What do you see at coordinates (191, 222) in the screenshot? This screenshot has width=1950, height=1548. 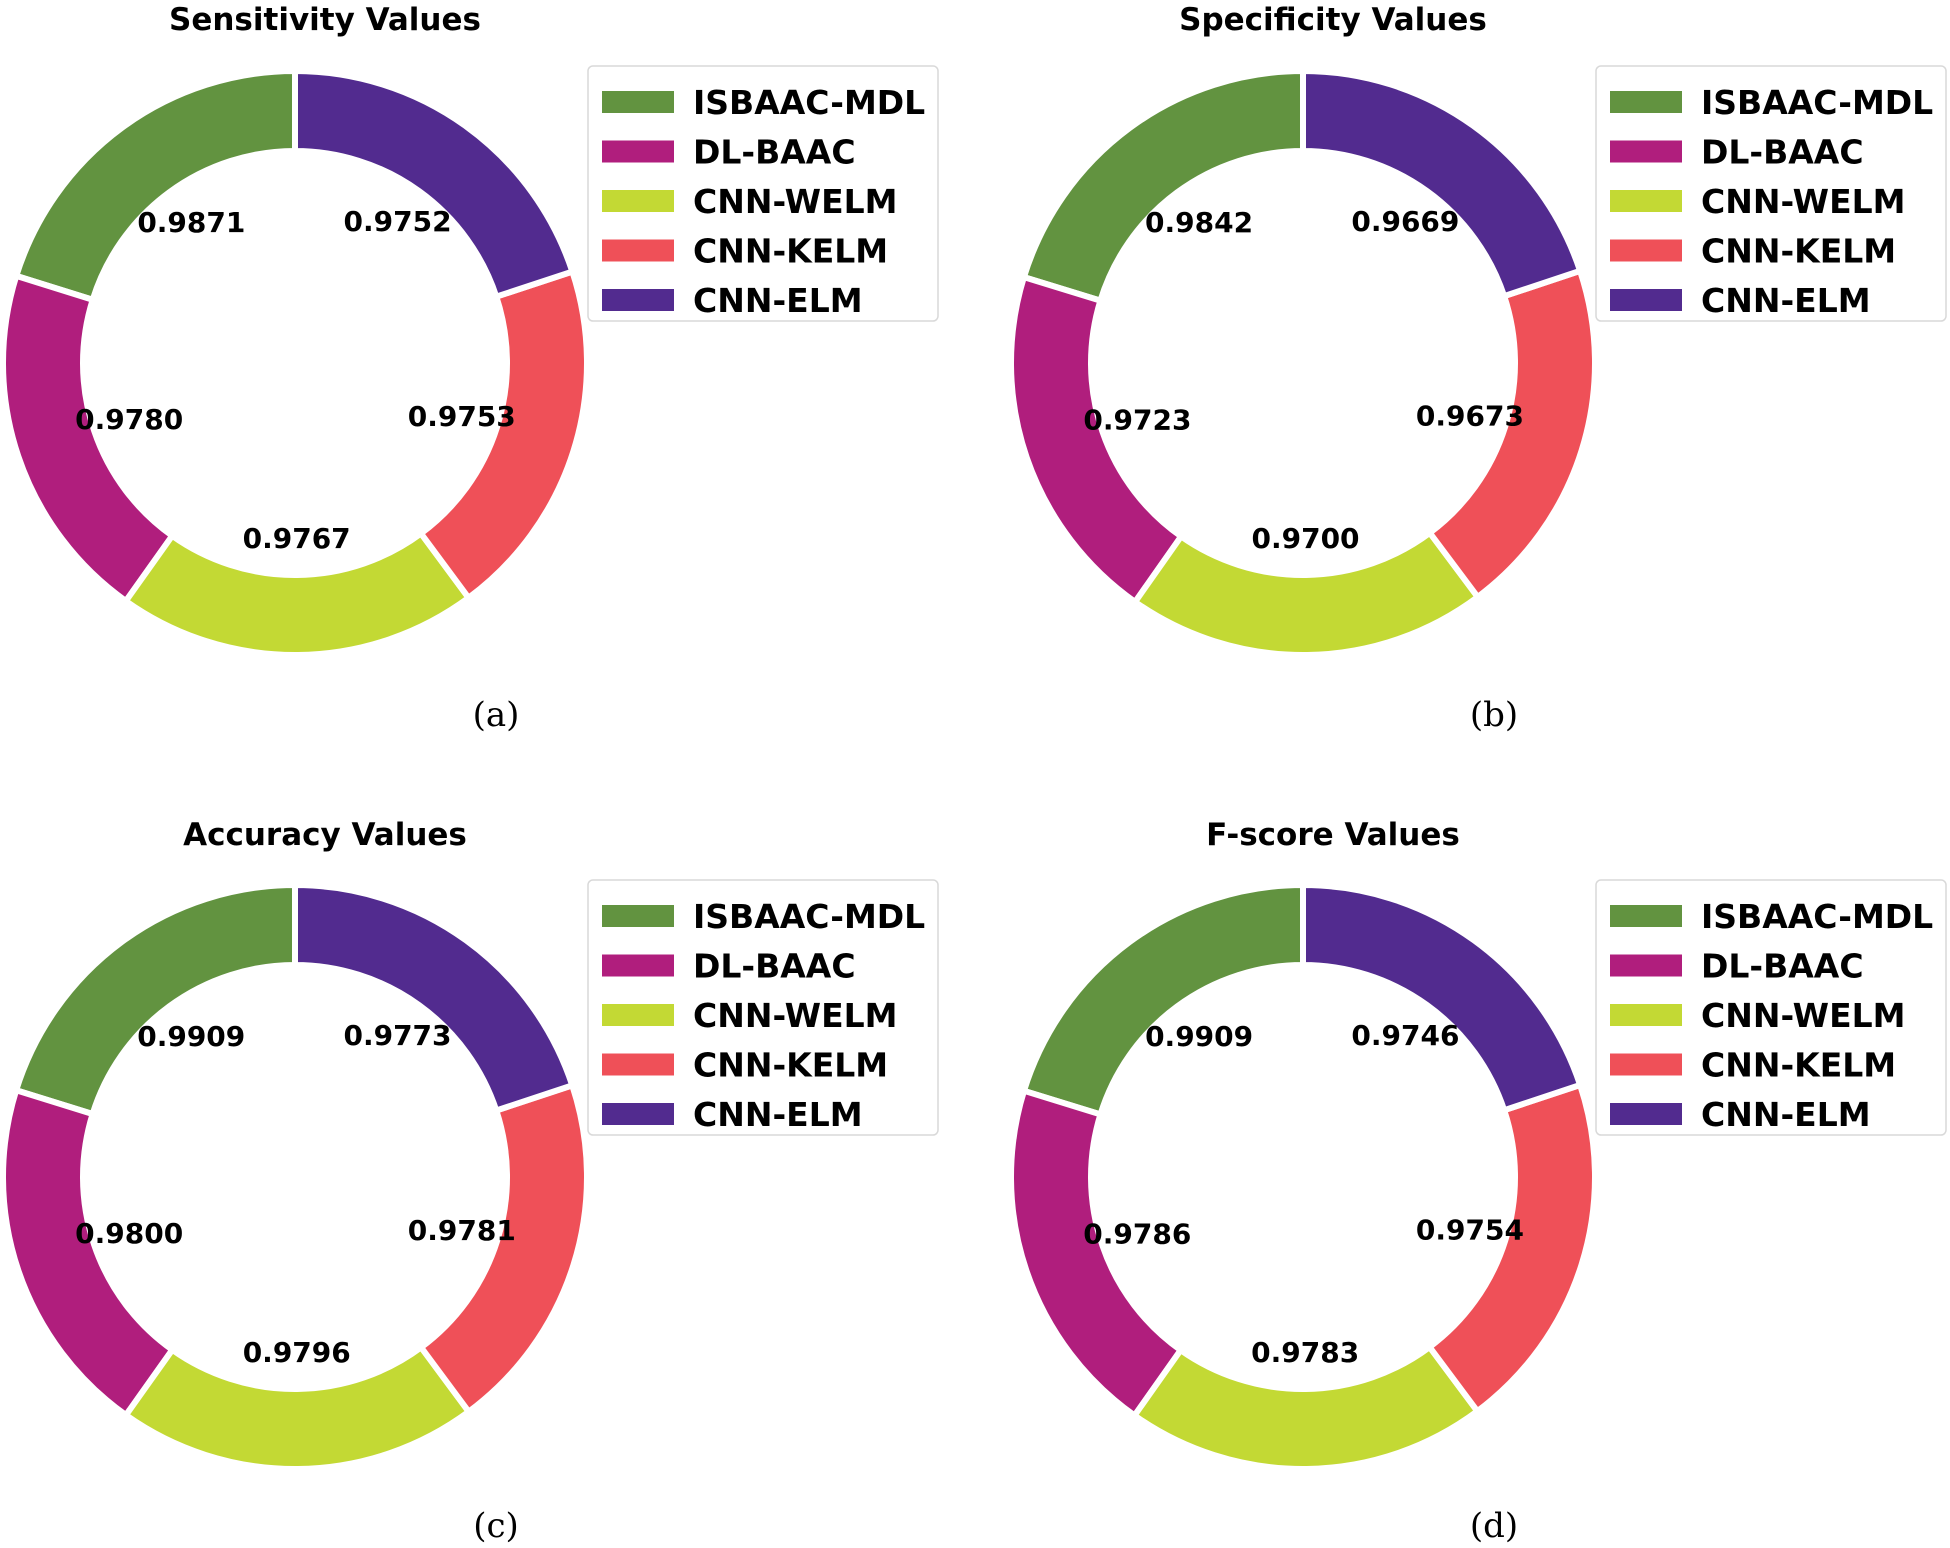 I see `data-label-isbaac-mdl: 0.9871` at bounding box center [191, 222].